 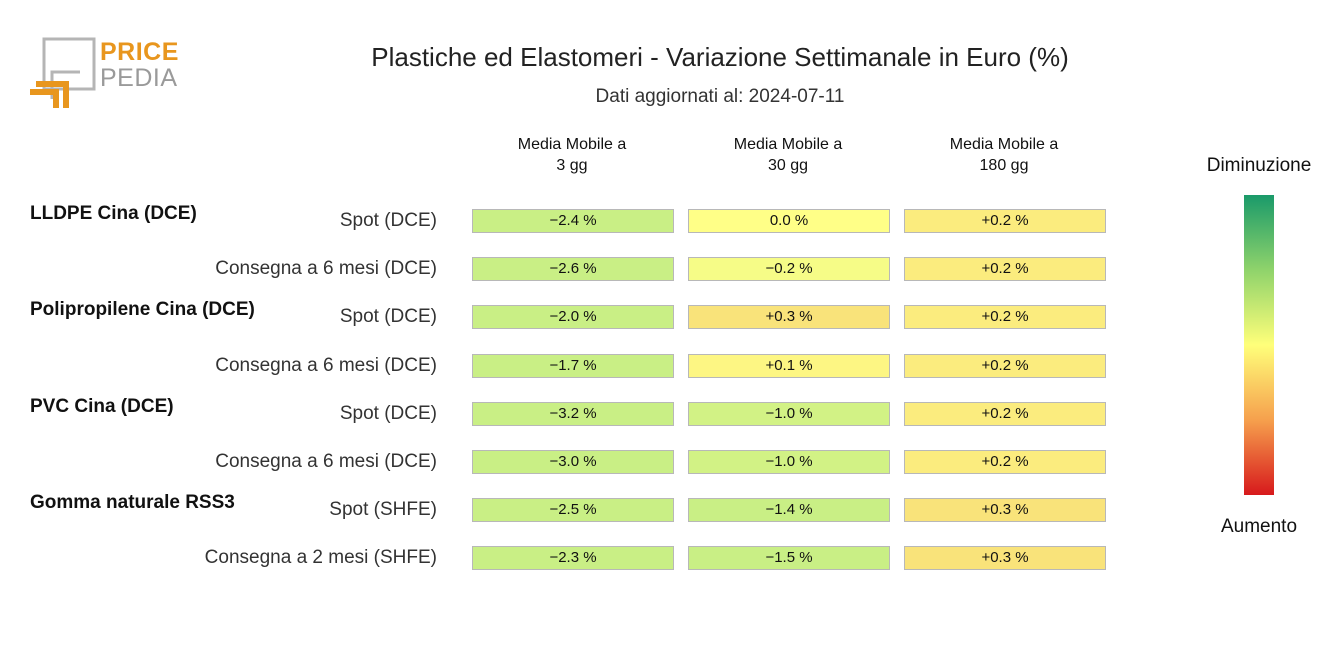 I want to click on column-header-2: Media Mobile a 30 gg, so click(x=788, y=155).